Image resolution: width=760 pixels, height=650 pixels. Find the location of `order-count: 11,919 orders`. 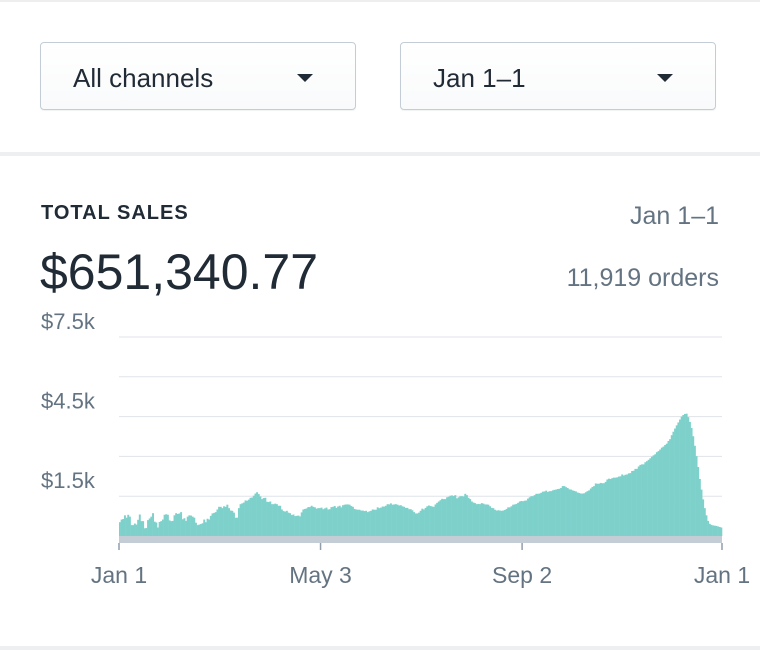

order-count: 11,919 orders is located at coordinates (642, 278).